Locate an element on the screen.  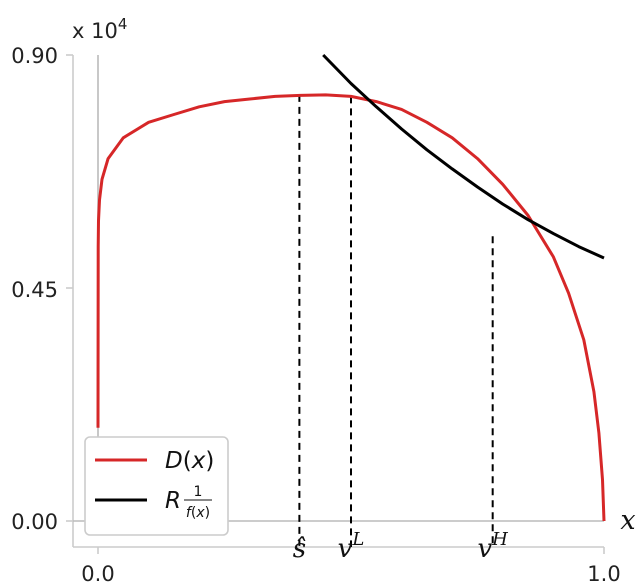
marker-label-1: vL is located at coordinates (351, 546).